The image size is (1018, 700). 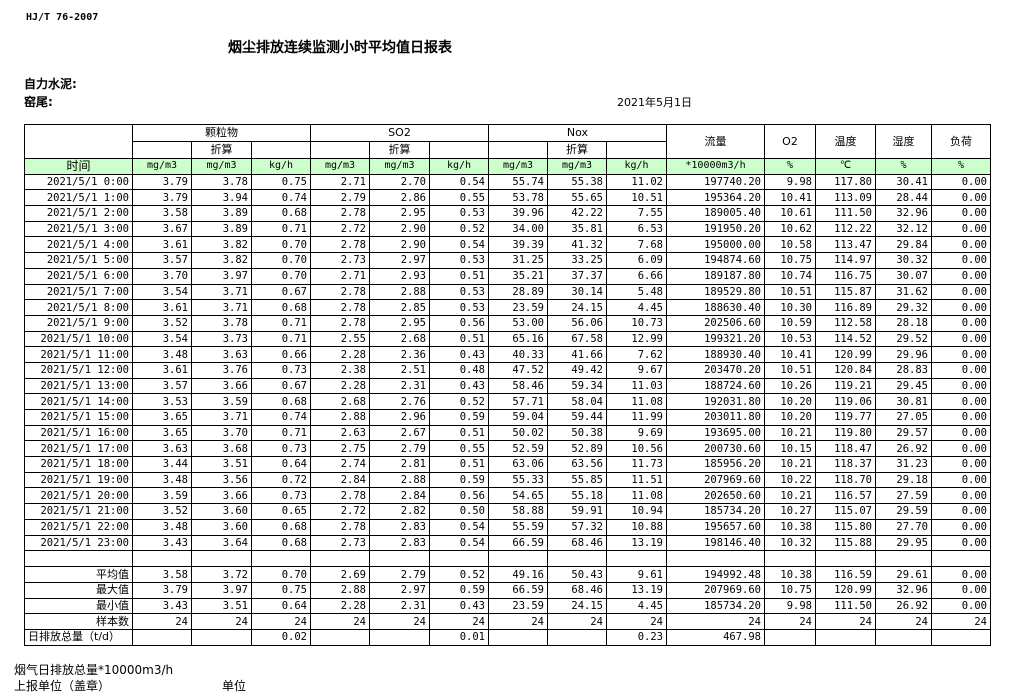 What do you see at coordinates (221, 213) in the screenshot?
I see `value-cell: 3.89` at bounding box center [221, 213].